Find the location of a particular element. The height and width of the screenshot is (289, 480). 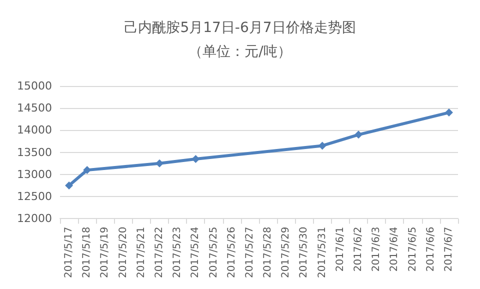

x-tick-label: 2017/5/20 is located at coordinates (123, 252).